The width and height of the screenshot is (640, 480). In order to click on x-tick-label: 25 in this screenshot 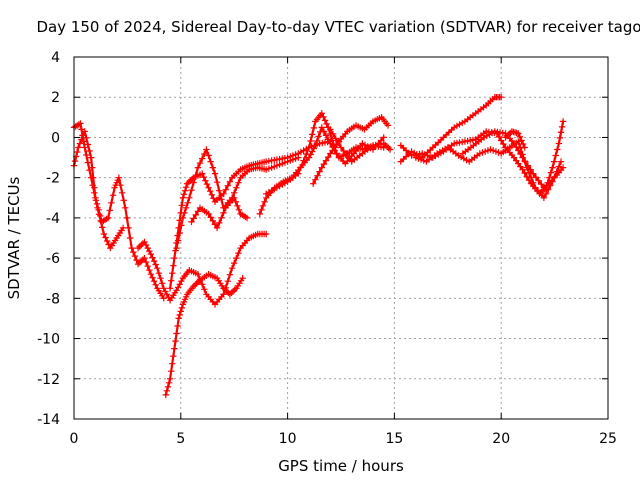, I will do `click(608, 439)`.